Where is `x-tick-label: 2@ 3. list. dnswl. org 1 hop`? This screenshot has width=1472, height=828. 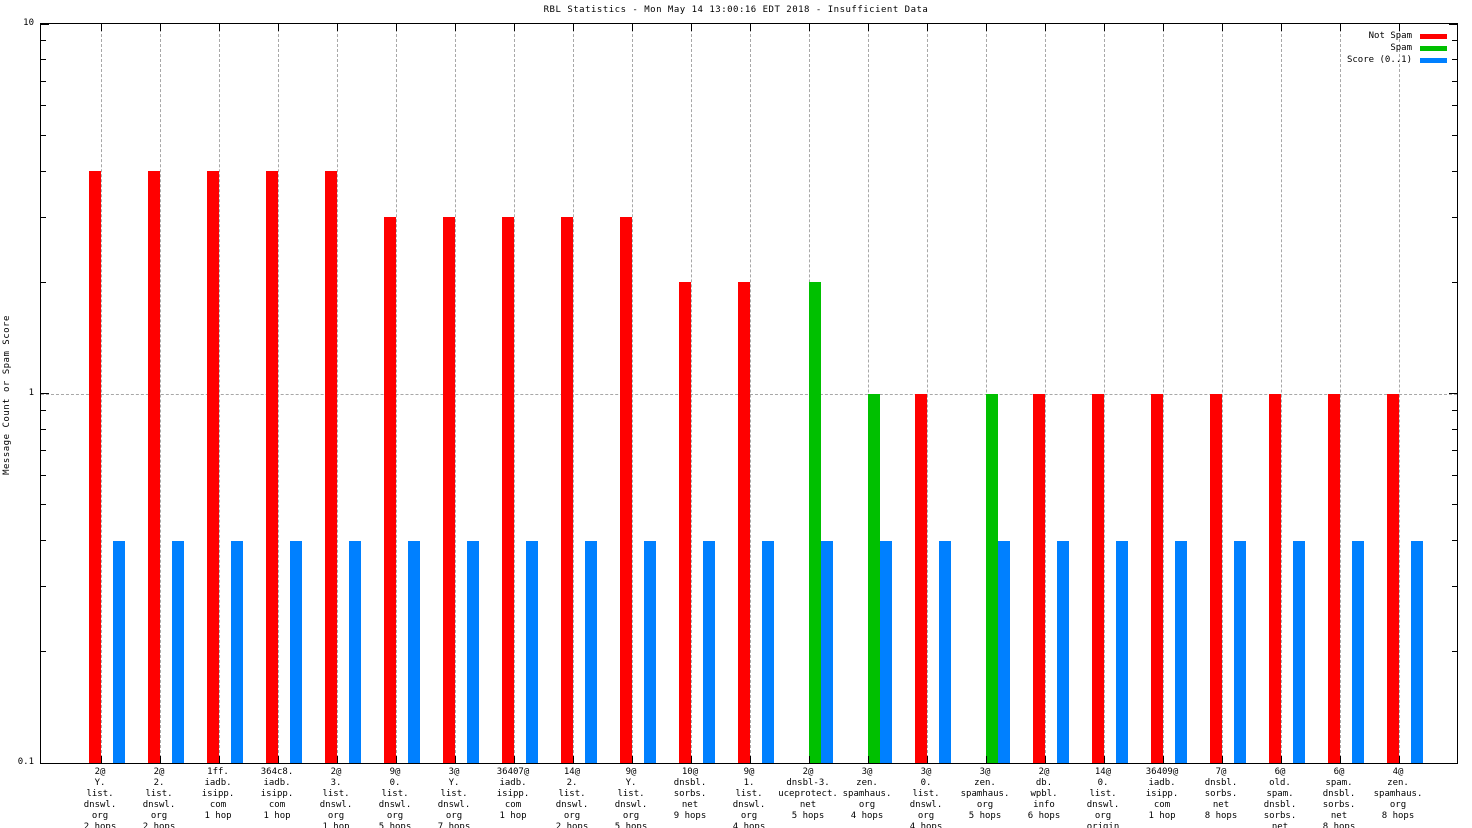 x-tick-label: 2@ 3. list. dnswl. org 1 hop is located at coordinates (336, 797).